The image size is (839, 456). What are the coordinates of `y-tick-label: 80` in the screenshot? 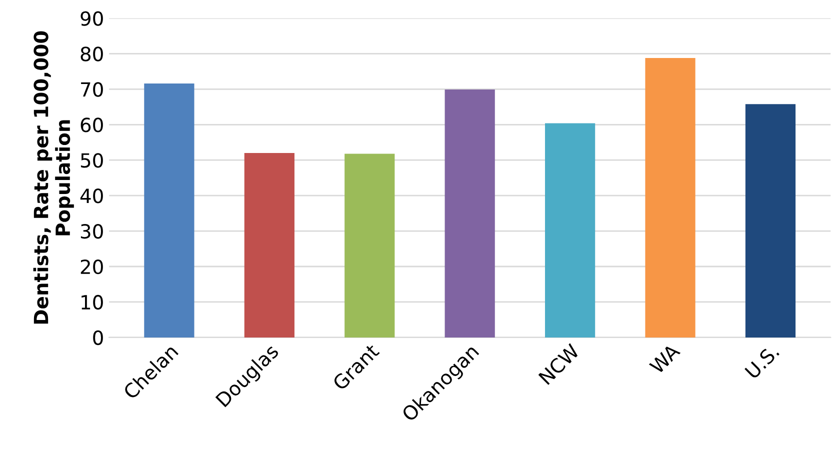 It's located at (91, 54).